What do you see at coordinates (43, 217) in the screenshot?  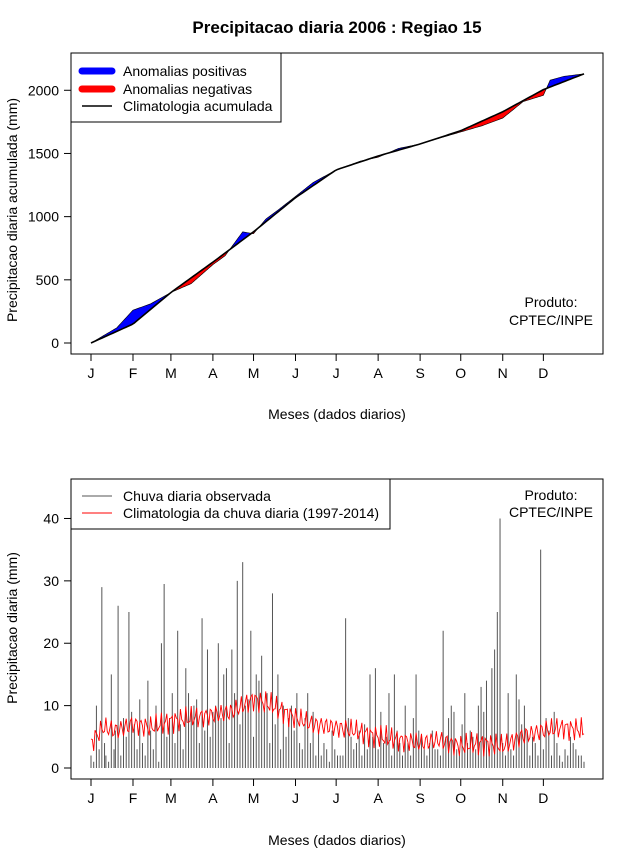 I see `top-y-tick-label: 1000` at bounding box center [43, 217].